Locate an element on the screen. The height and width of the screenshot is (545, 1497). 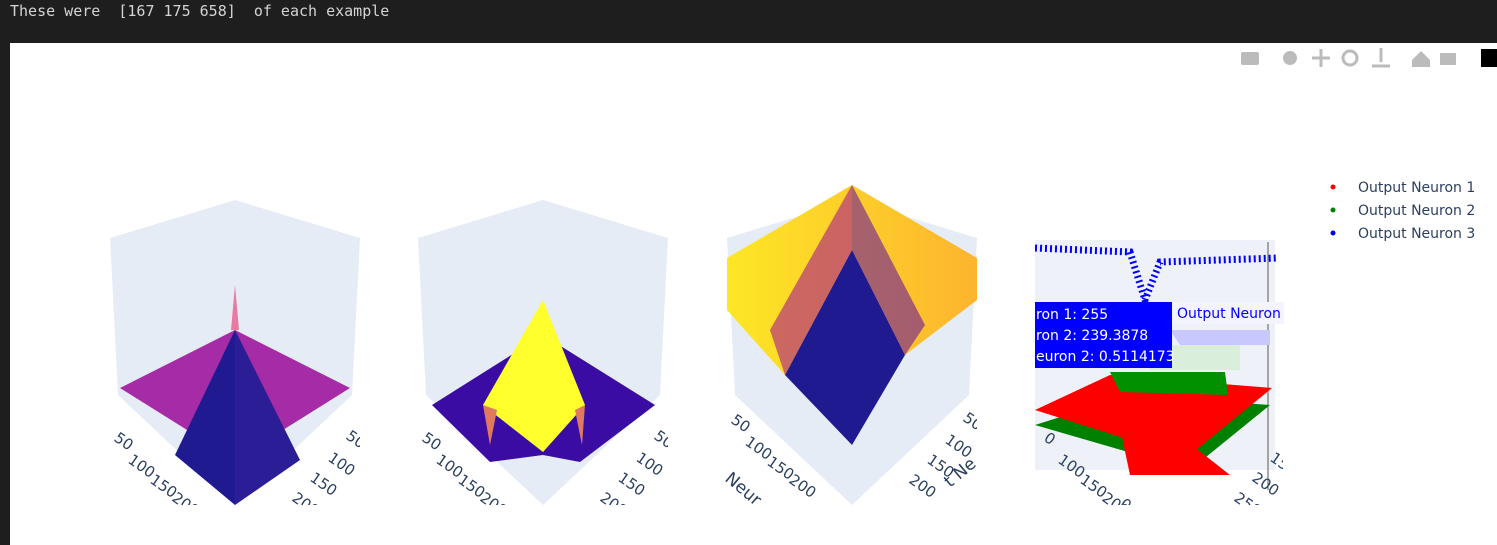
tooltip-line: euron 2: 0.5114173 is located at coordinates (1105, 357).